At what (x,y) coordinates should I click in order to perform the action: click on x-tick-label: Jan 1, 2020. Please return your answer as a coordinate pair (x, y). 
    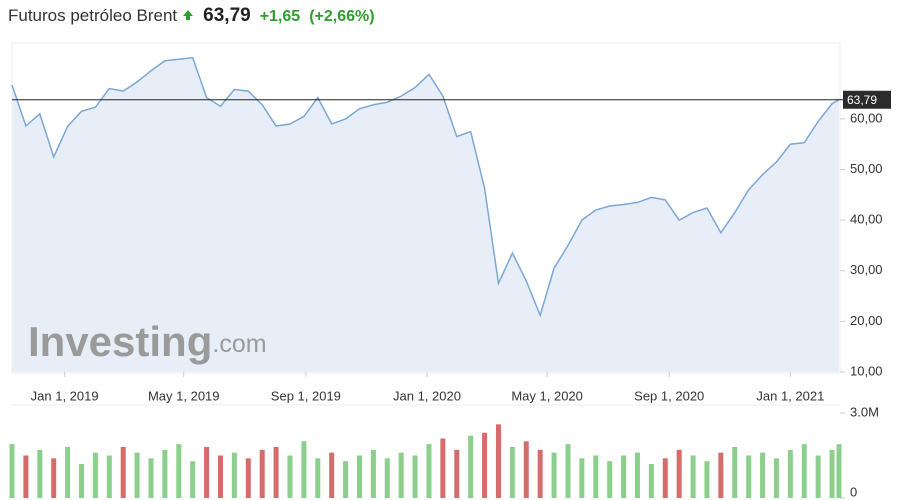
    Looking at the image, I should click on (427, 395).